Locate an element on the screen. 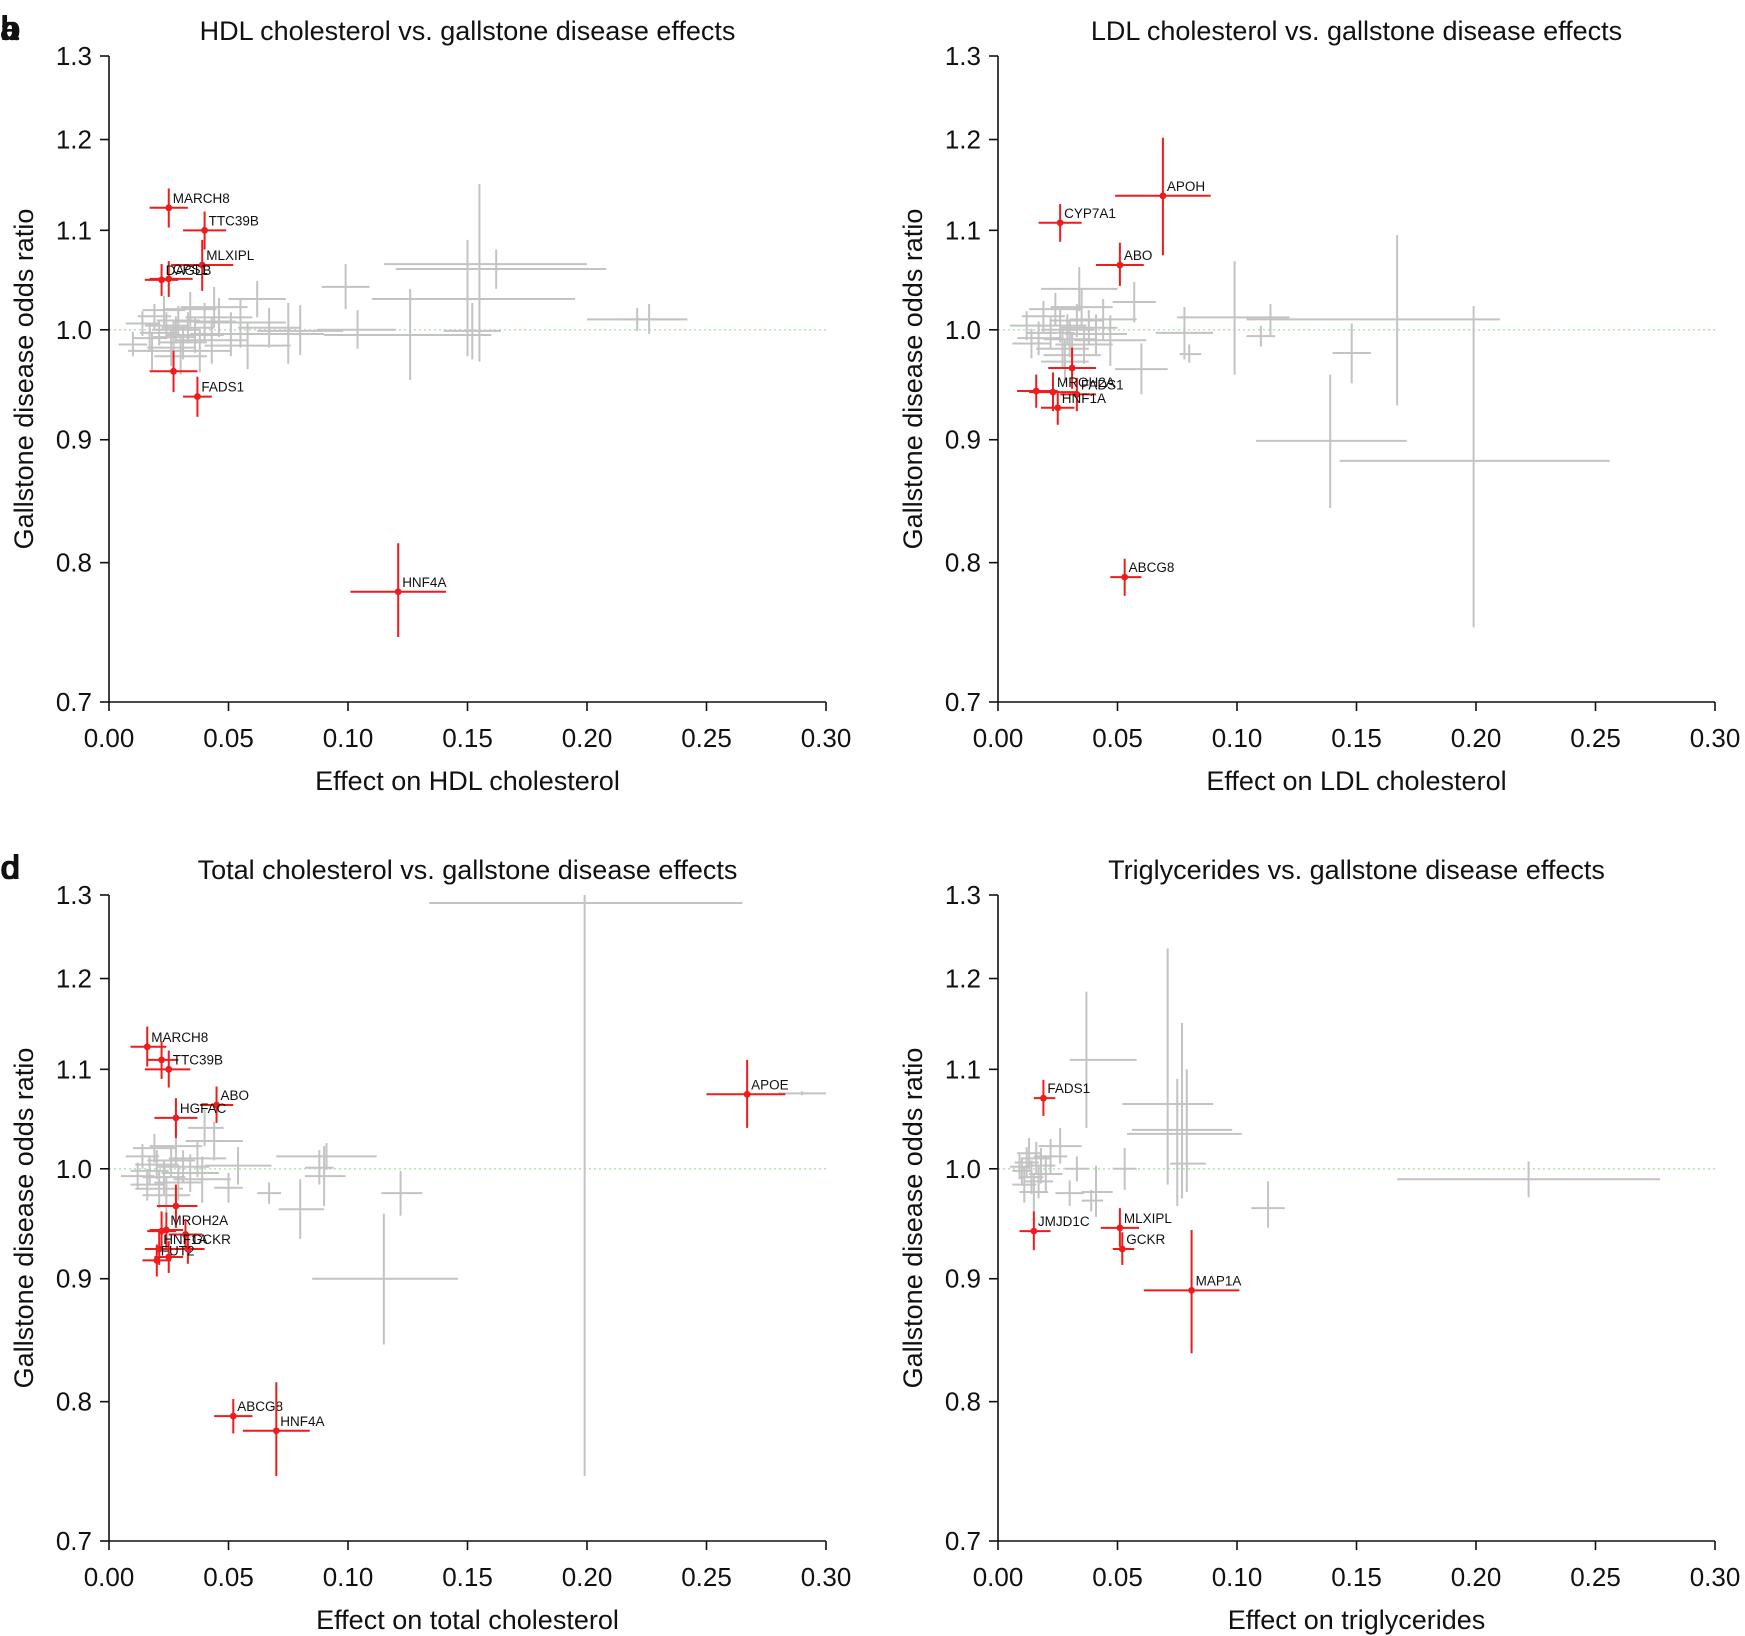 The width and height of the screenshot is (1745, 1636). highlighted-point: MROH2A is located at coordinates (1072, 392).